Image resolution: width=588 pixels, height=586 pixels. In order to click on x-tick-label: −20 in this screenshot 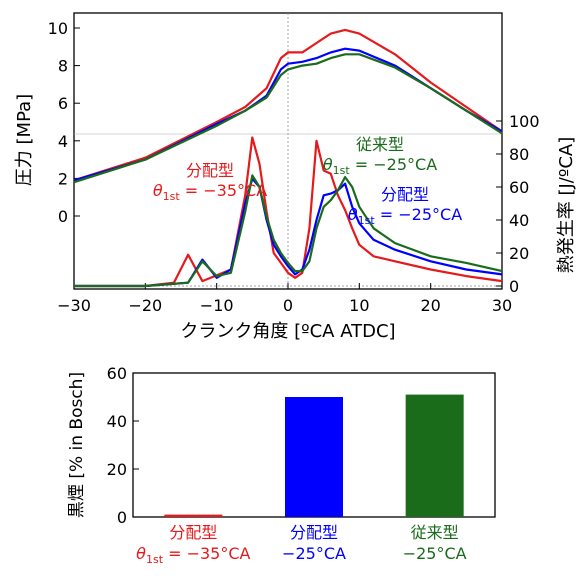, I will do `click(145, 305)`.